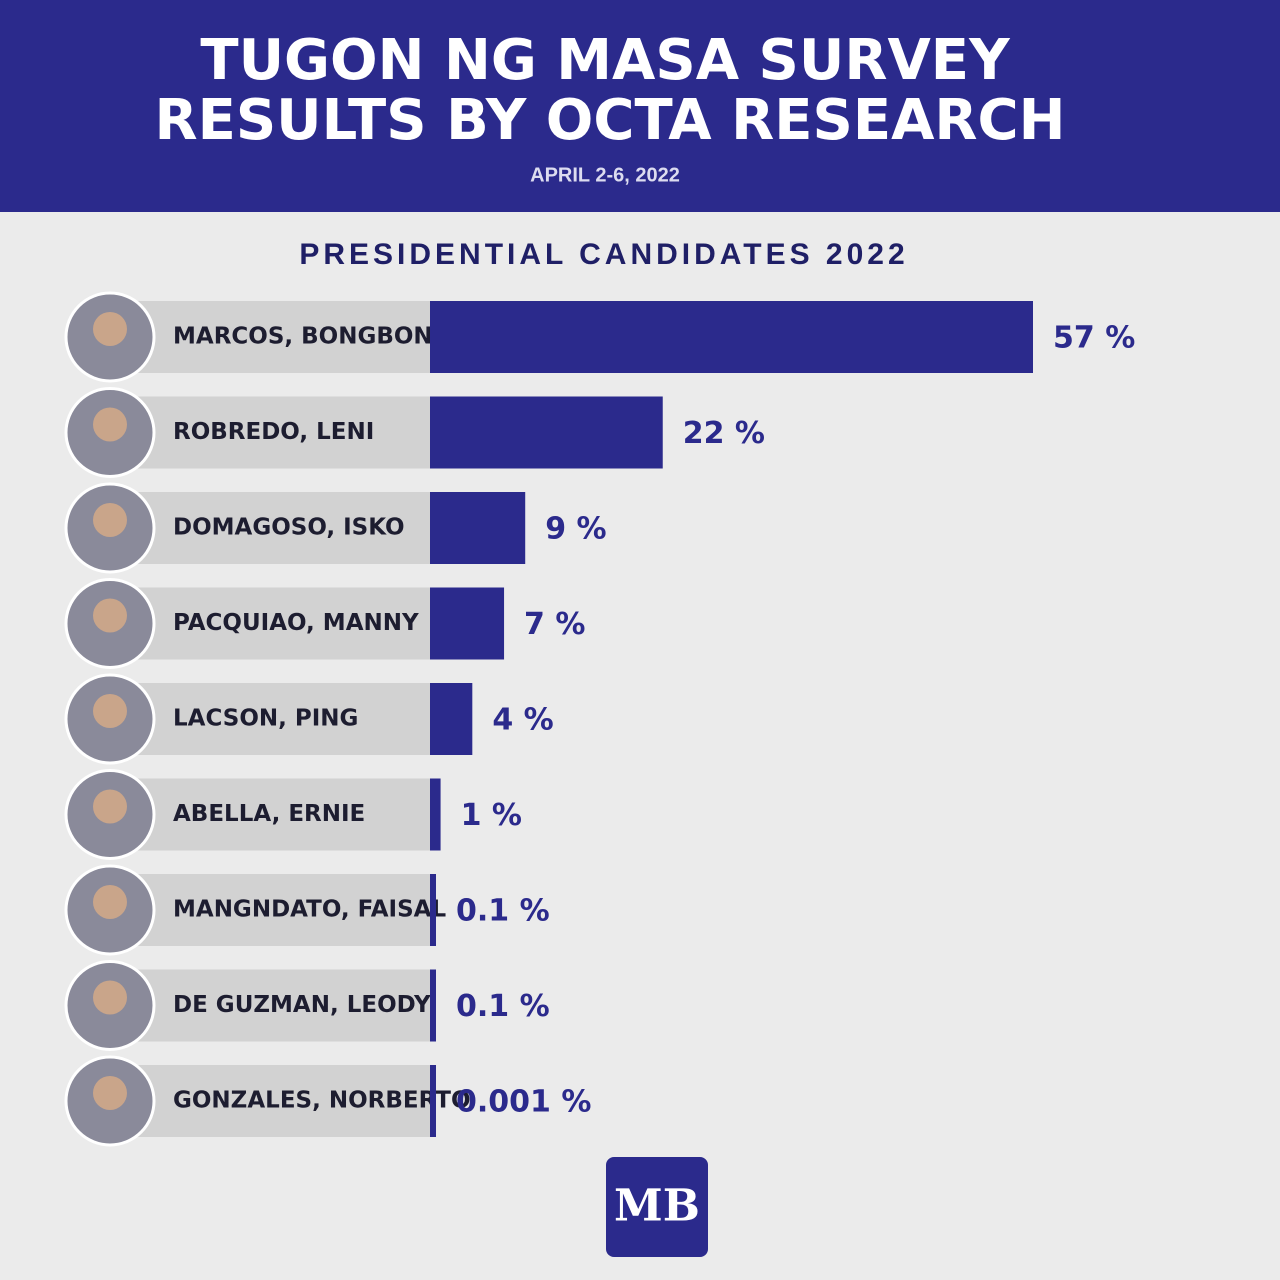 This screenshot has height=1280, width=1280. I want to click on logo: MB, so click(657, 1206).